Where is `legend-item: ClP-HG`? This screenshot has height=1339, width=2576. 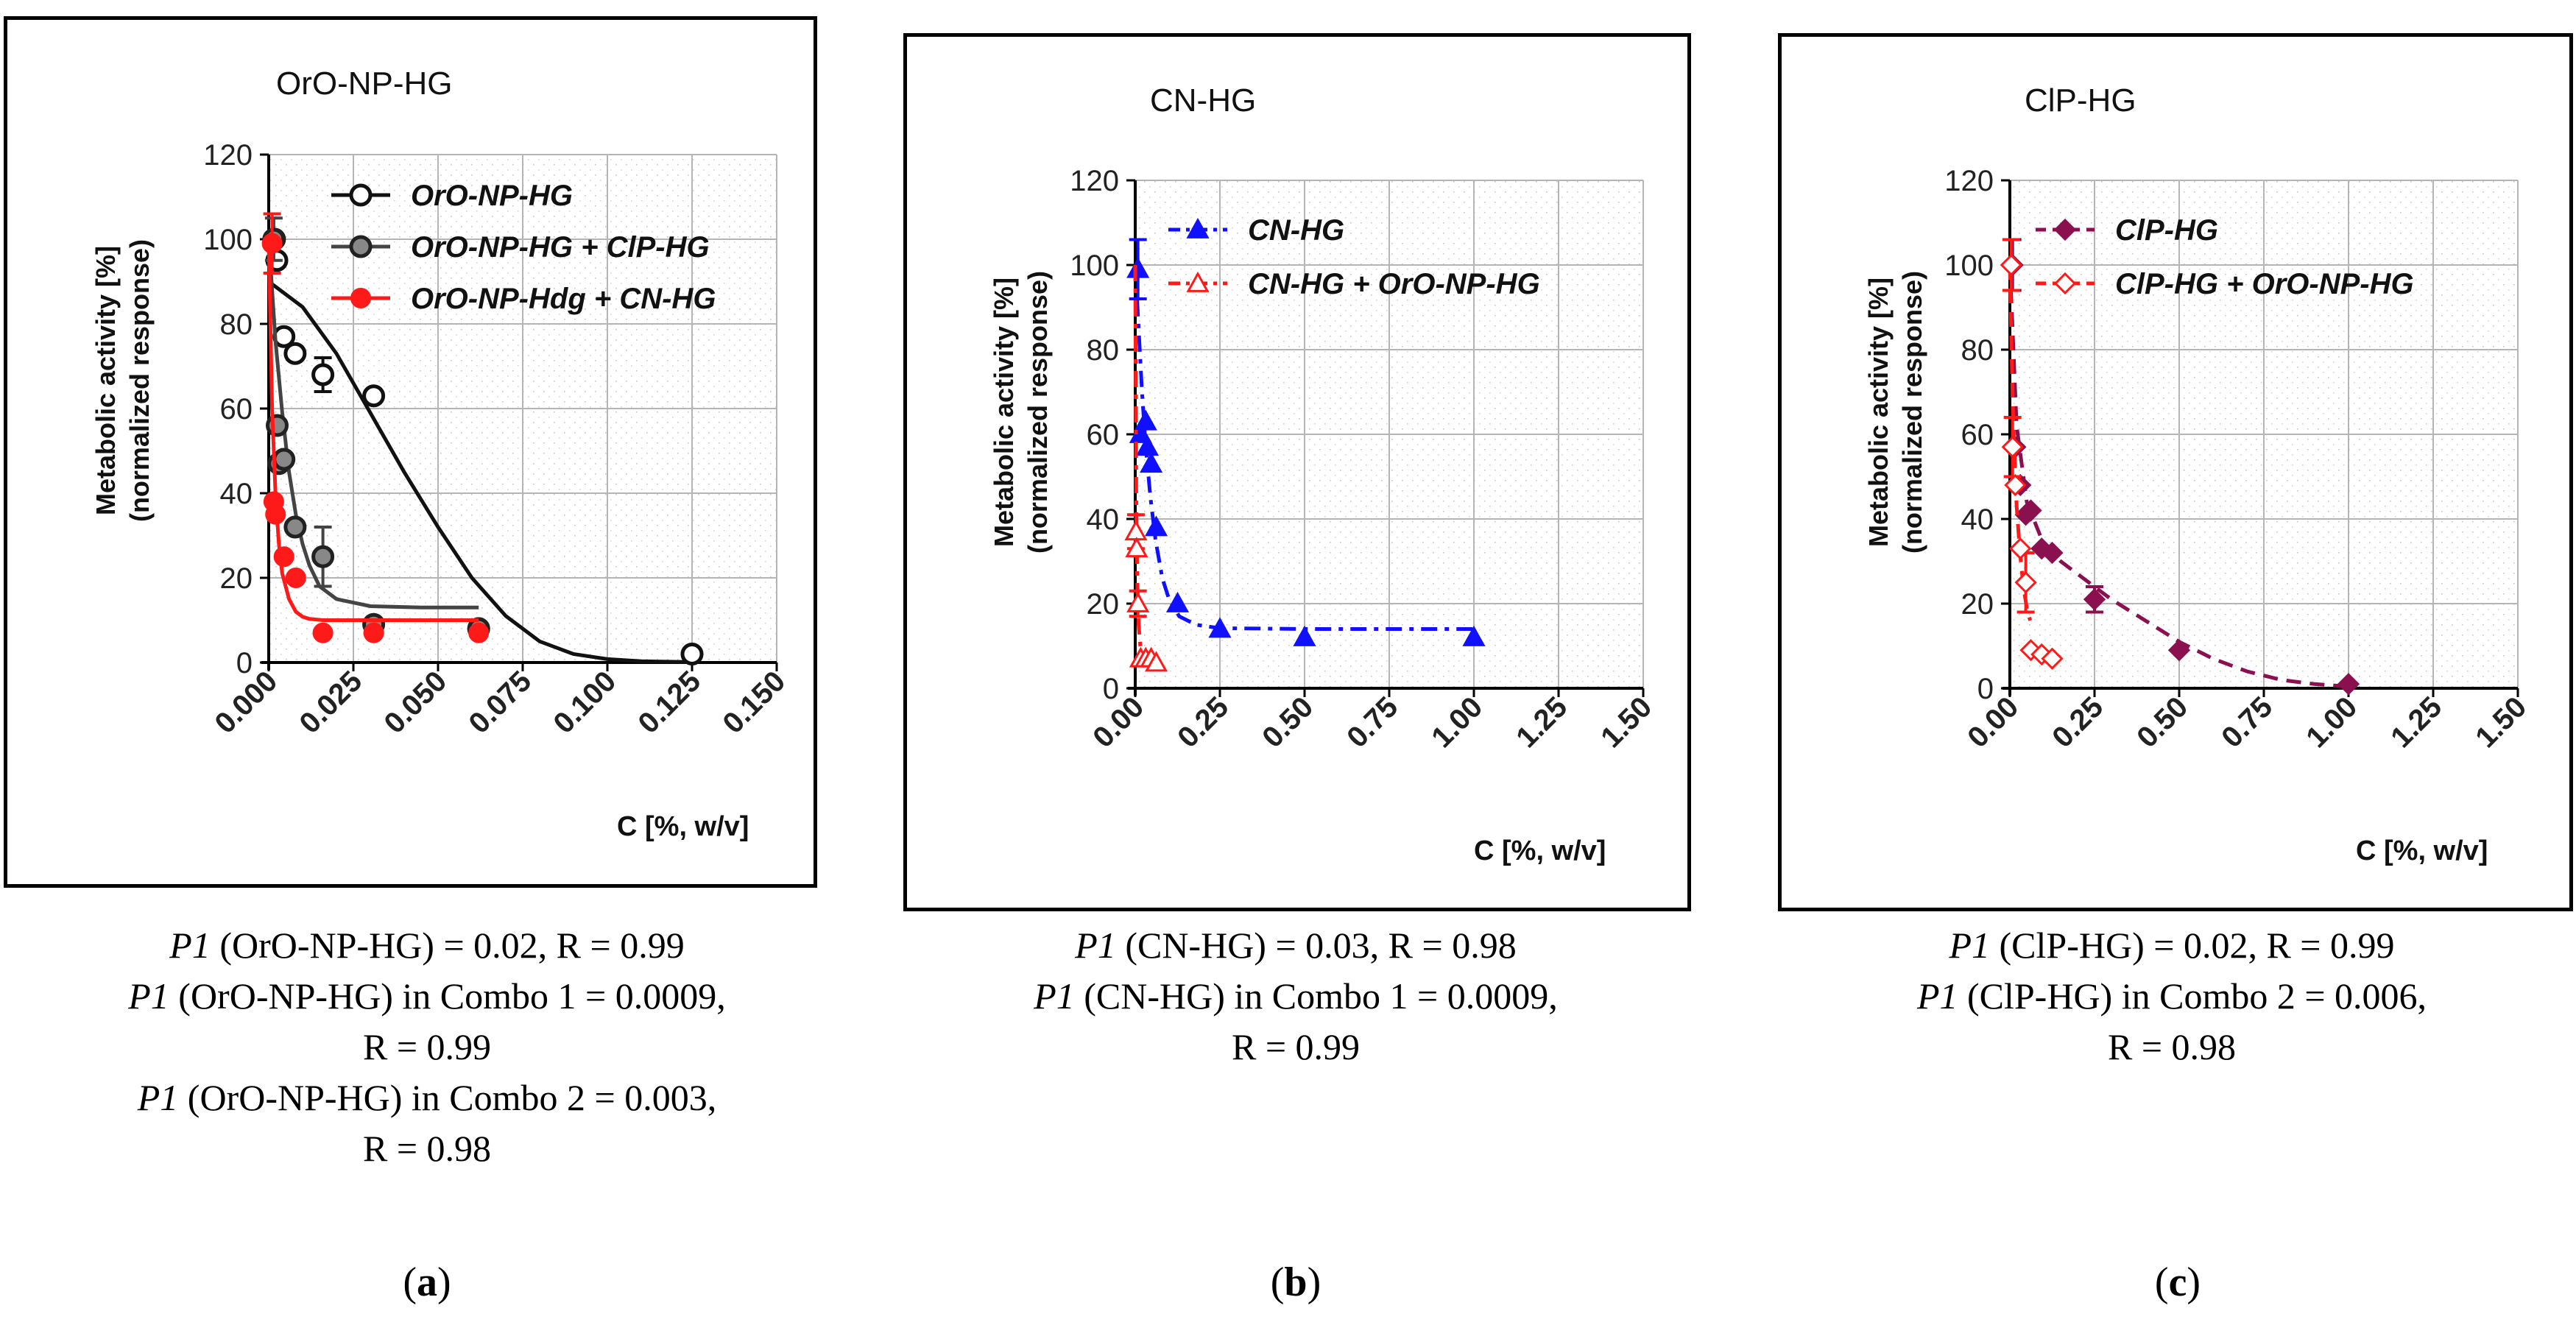
legend-item: ClP-HG is located at coordinates (2127, 230).